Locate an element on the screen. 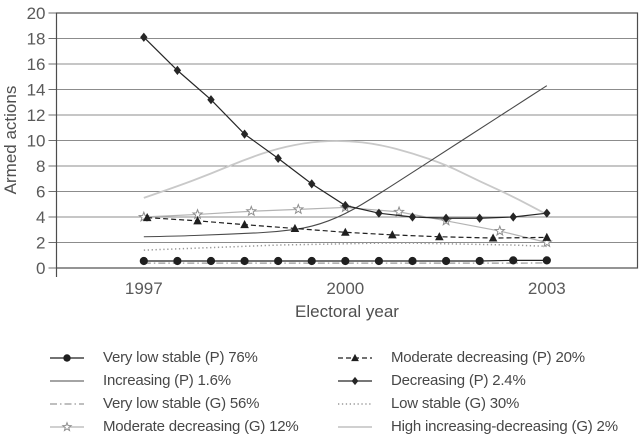 The height and width of the screenshot is (442, 644). y-tick-label: 20 is located at coordinates (36, 13).